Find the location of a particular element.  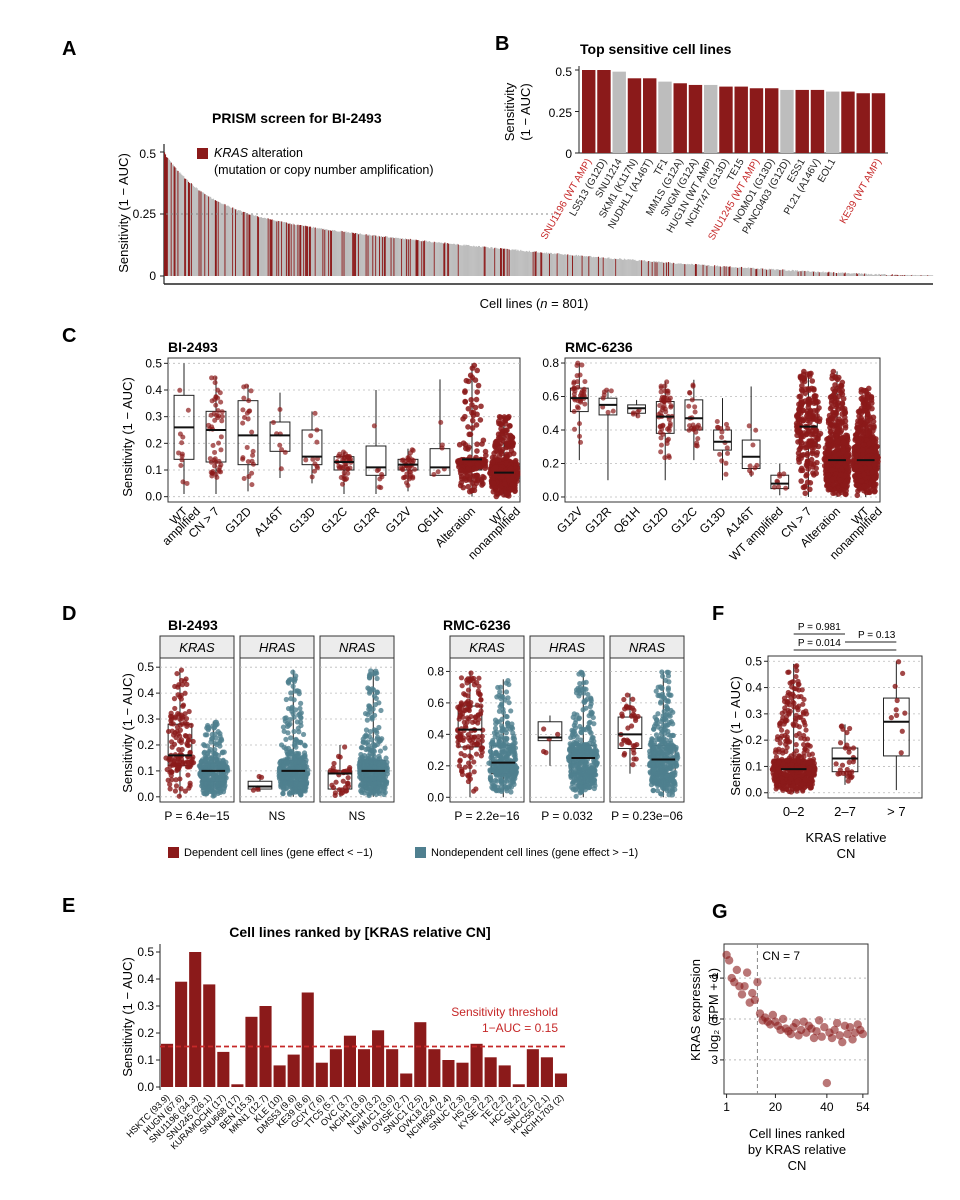

panel-b-ylabel-line2: (1 − AUC) is located at coordinates (525, 111).